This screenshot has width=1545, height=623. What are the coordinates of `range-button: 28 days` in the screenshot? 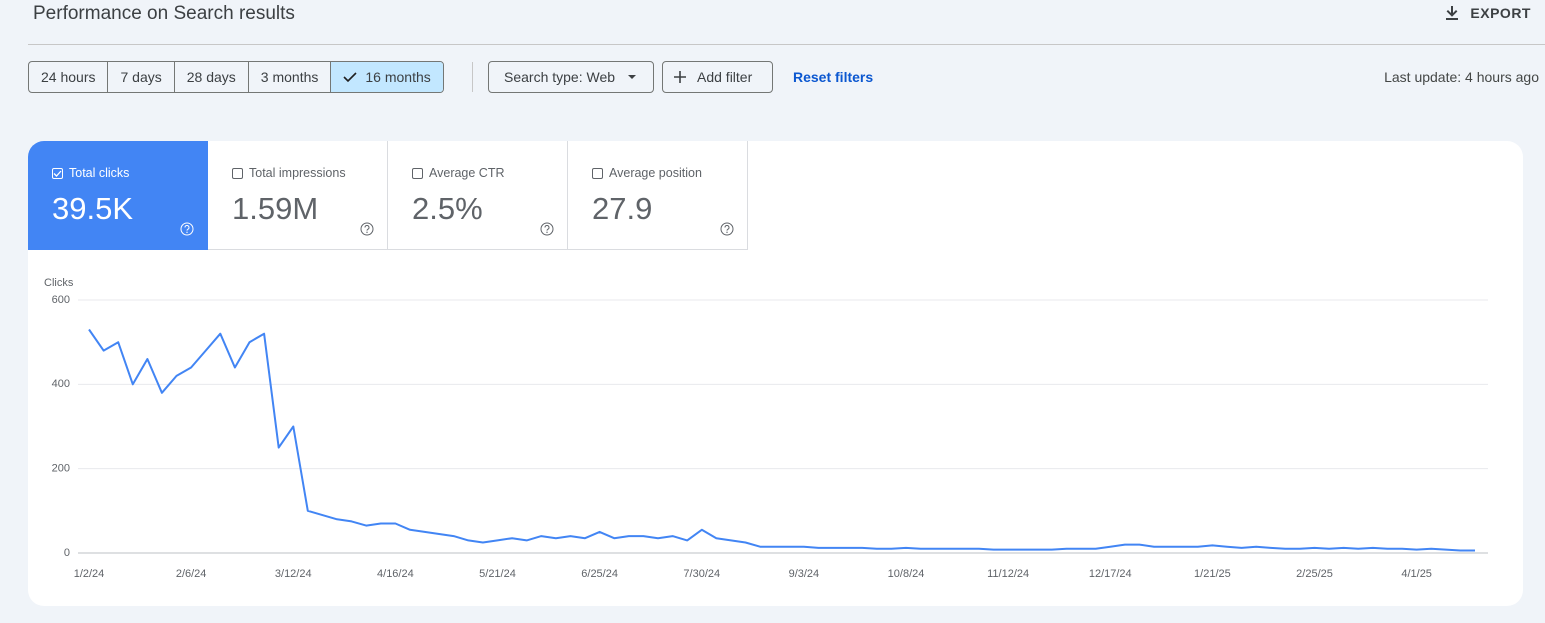 It's located at (212, 77).